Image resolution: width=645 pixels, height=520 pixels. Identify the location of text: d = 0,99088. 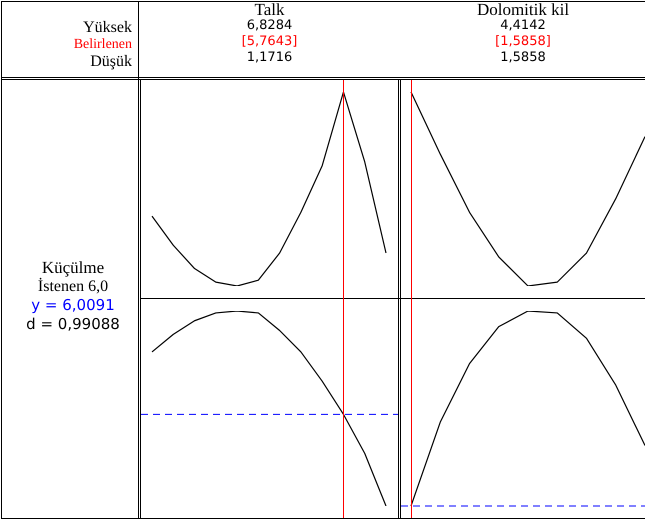
(73, 324).